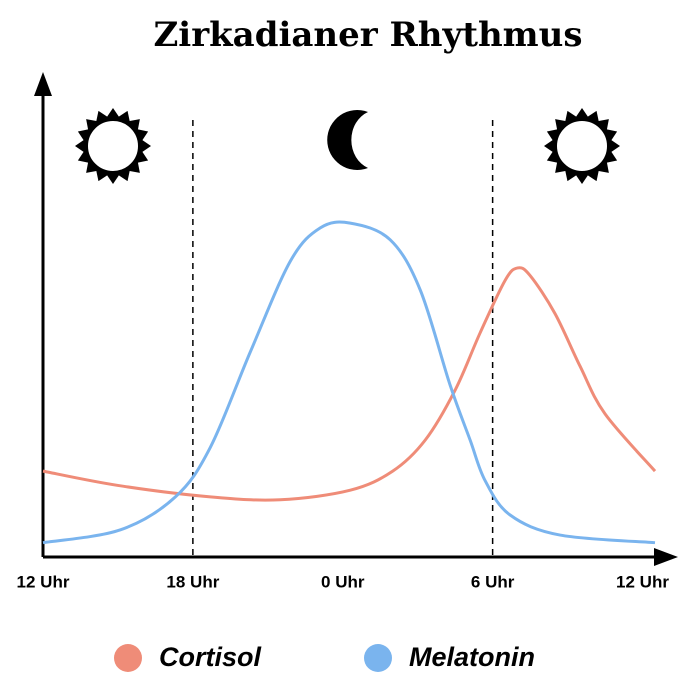  What do you see at coordinates (210, 657) in the screenshot?
I see `legend-label: Cortisol` at bounding box center [210, 657].